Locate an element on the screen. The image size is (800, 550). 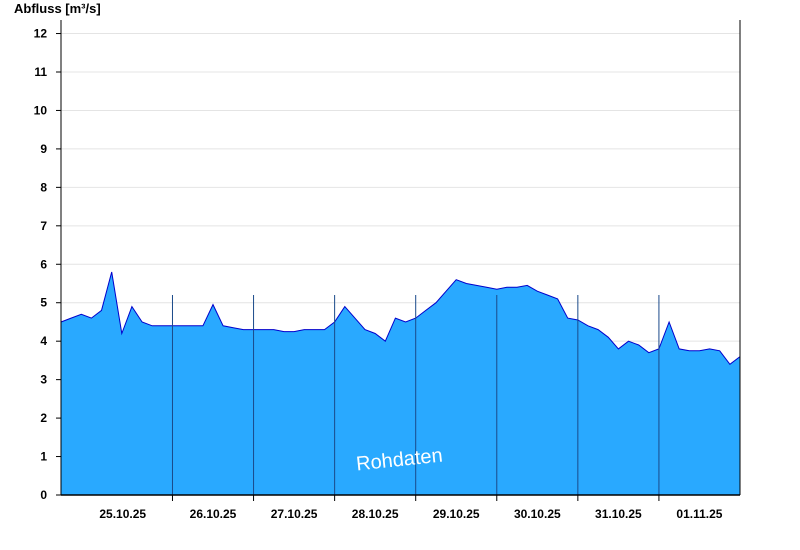
x-tick-label: 27.10.25 is located at coordinates (294, 514).